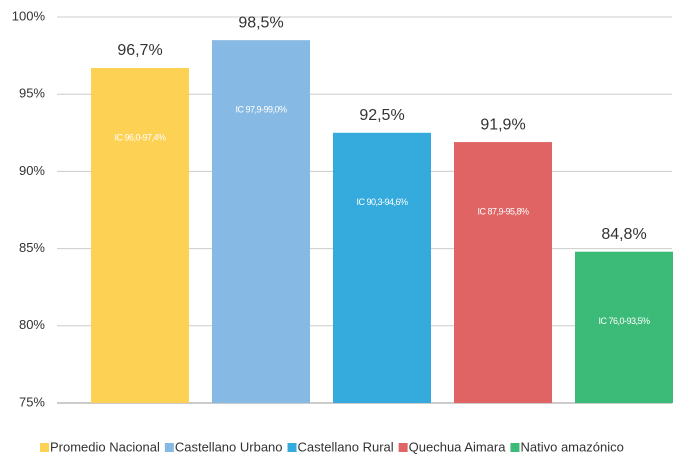  Describe the element at coordinates (502, 124) in the screenshot. I see `value-label: 91,9%` at that location.